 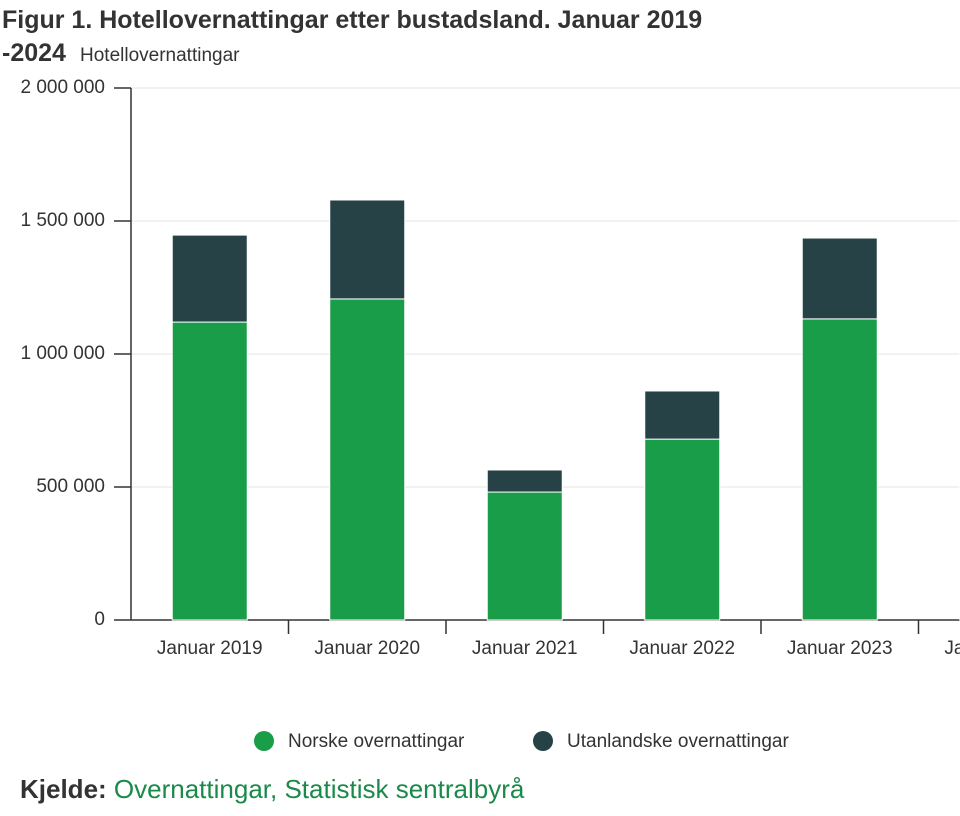 I want to click on x-tick-label: Januar 2021, so click(x=525, y=648).